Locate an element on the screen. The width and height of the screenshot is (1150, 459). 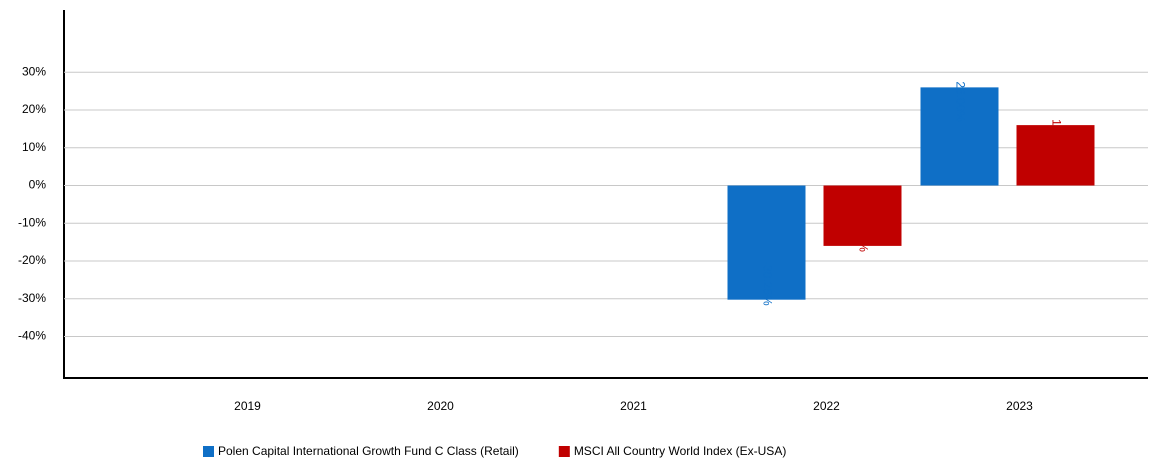
y-tick-label: -10% is located at coordinates (32, 222).